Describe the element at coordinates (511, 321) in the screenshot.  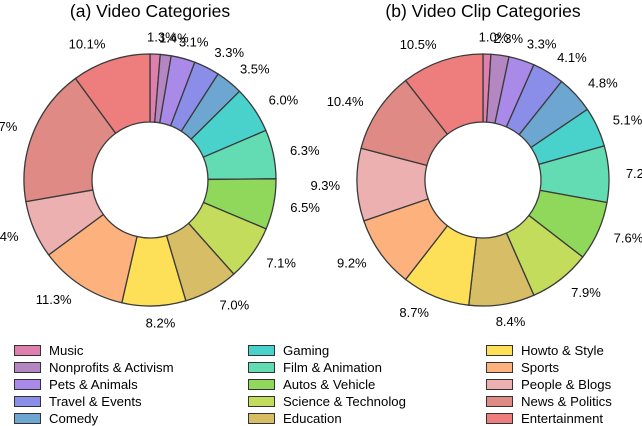
I see `slice-label-education: 8.4%` at that location.